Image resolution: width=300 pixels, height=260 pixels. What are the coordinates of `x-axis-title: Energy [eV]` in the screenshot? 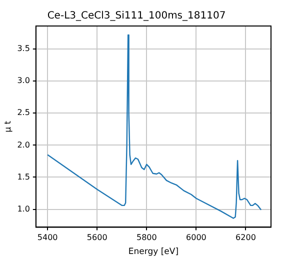 It's located at (153, 252).